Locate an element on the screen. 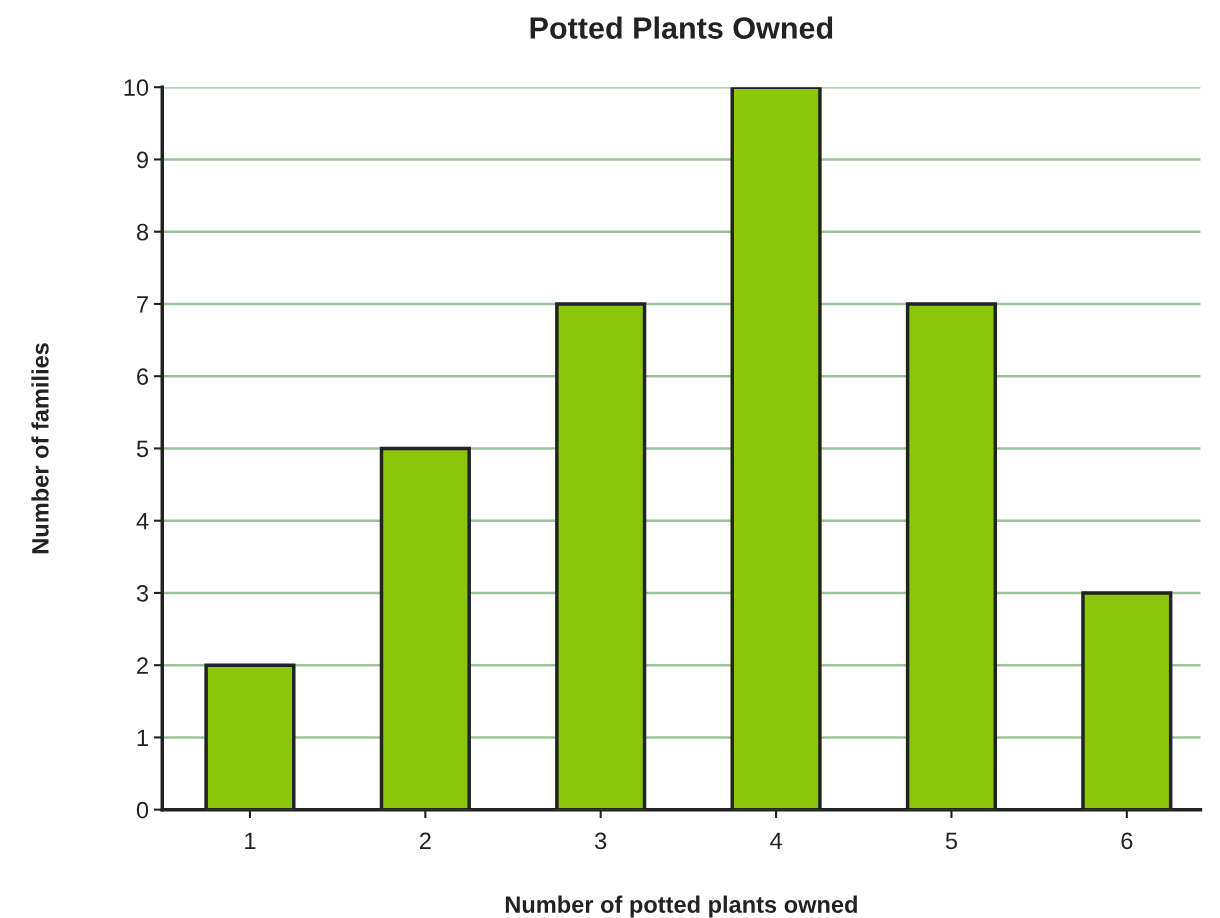 The image size is (1220, 918). x-tick-label: 5 is located at coordinates (951, 841).